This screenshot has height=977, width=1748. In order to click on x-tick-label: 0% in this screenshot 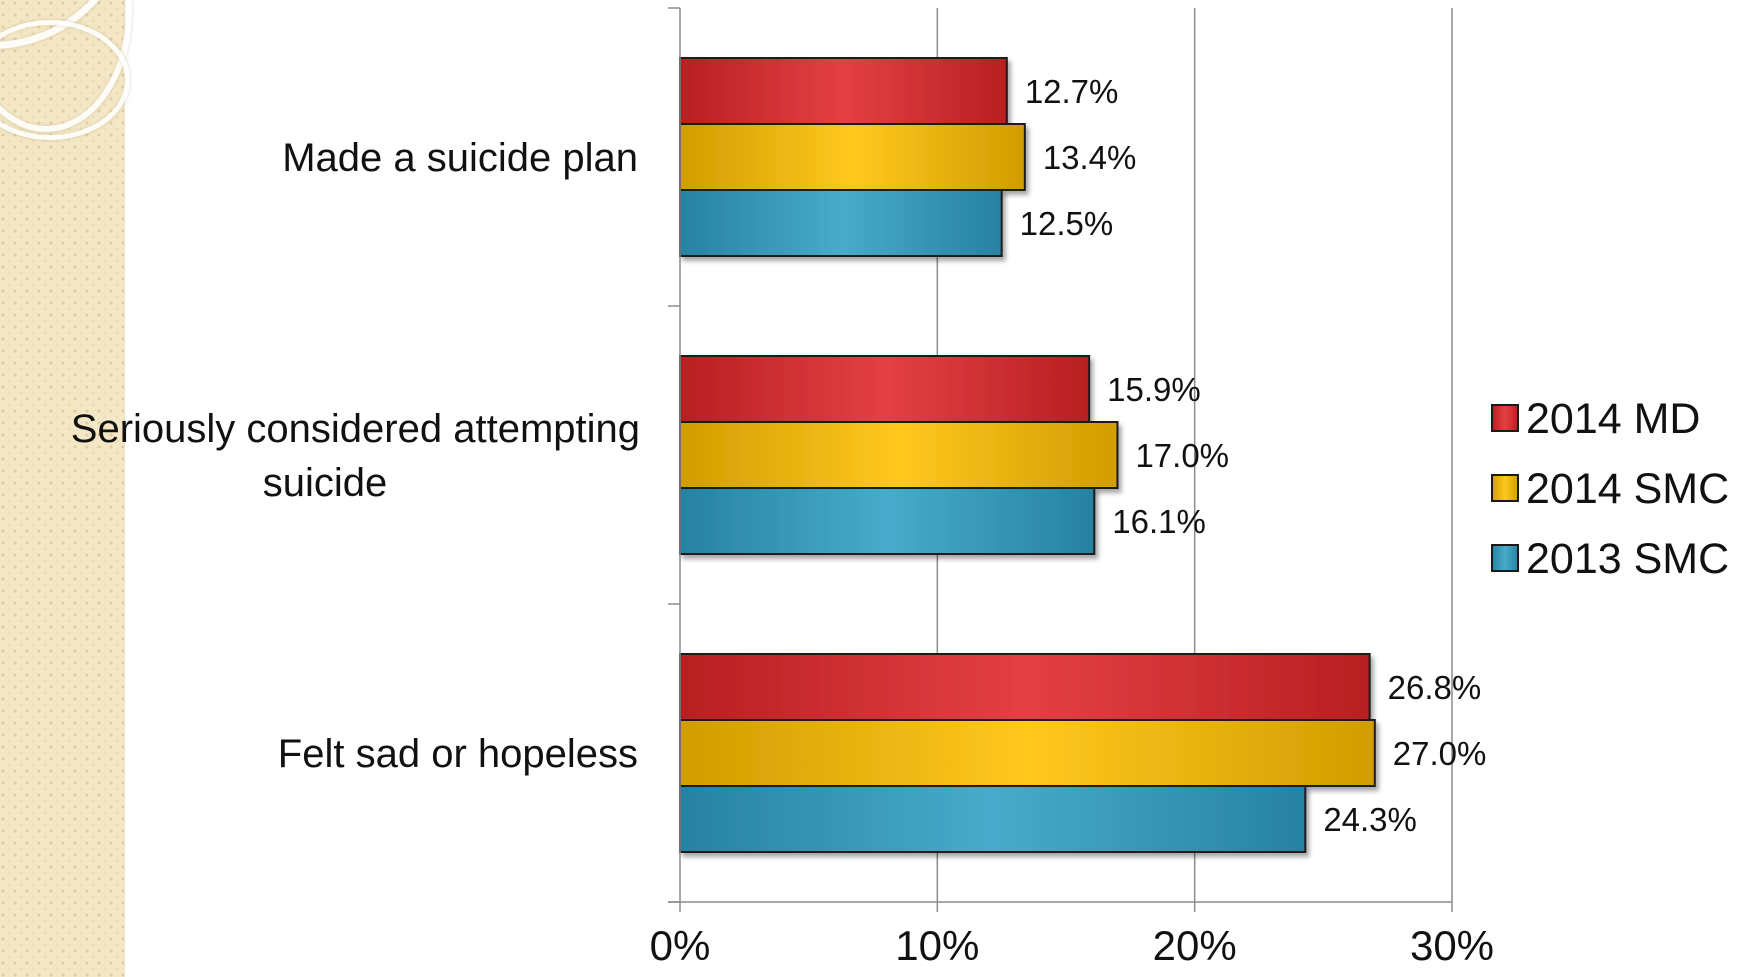, I will do `click(680, 945)`.